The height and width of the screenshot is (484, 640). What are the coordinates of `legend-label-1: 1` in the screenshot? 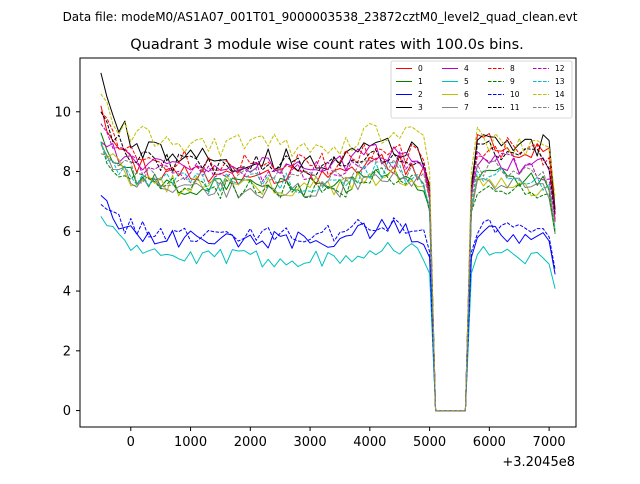 It's located at (420, 81).